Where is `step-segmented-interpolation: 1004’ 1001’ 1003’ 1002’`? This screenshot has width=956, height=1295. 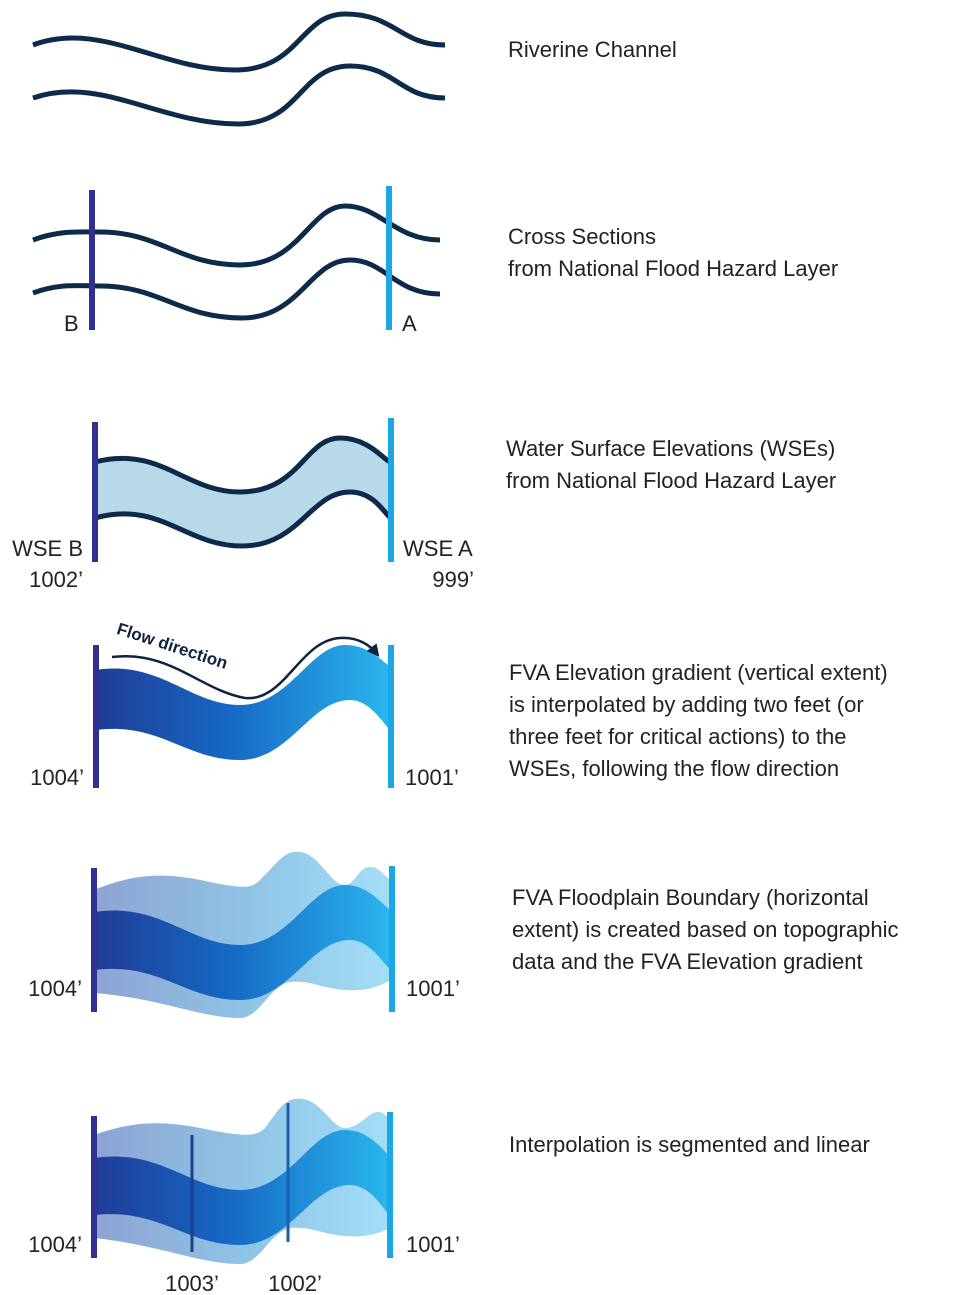 step-segmented-interpolation: 1004’ 1001’ 1003’ 1002’ is located at coordinates (244, 1196).